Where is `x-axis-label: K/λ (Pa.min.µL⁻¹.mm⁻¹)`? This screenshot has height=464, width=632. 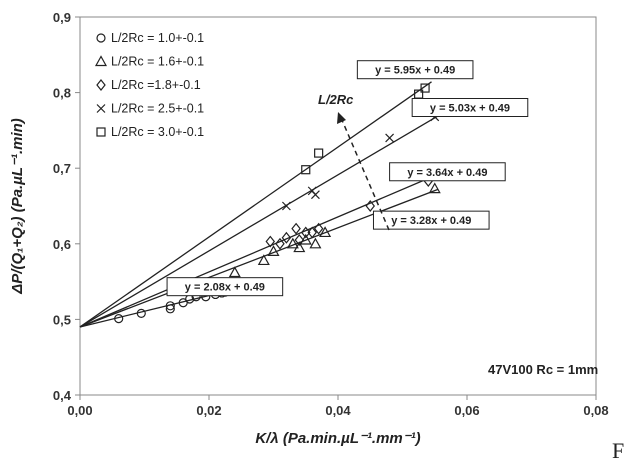 x-axis-label: K/λ (Pa.min.µL⁻¹.mm⁻¹) is located at coordinates (337, 438).